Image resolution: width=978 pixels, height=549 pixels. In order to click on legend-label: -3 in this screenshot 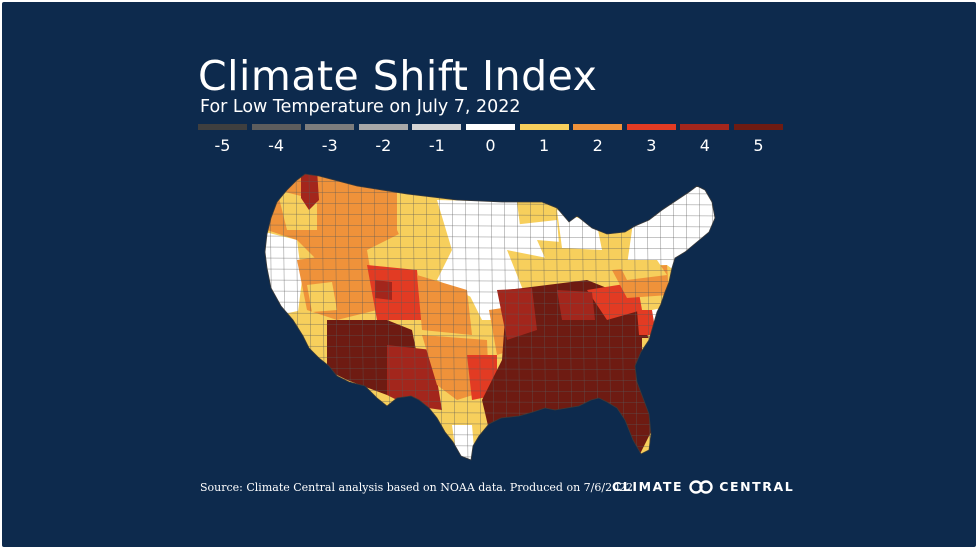, I will do `click(329, 145)`.